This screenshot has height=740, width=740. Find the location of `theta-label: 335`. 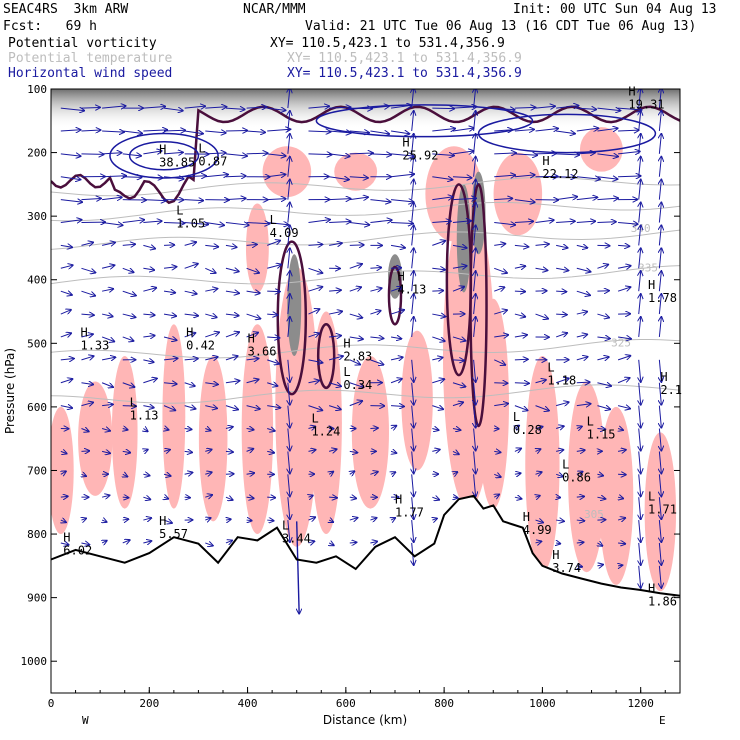

theta-label: 335 is located at coordinates (648, 267).